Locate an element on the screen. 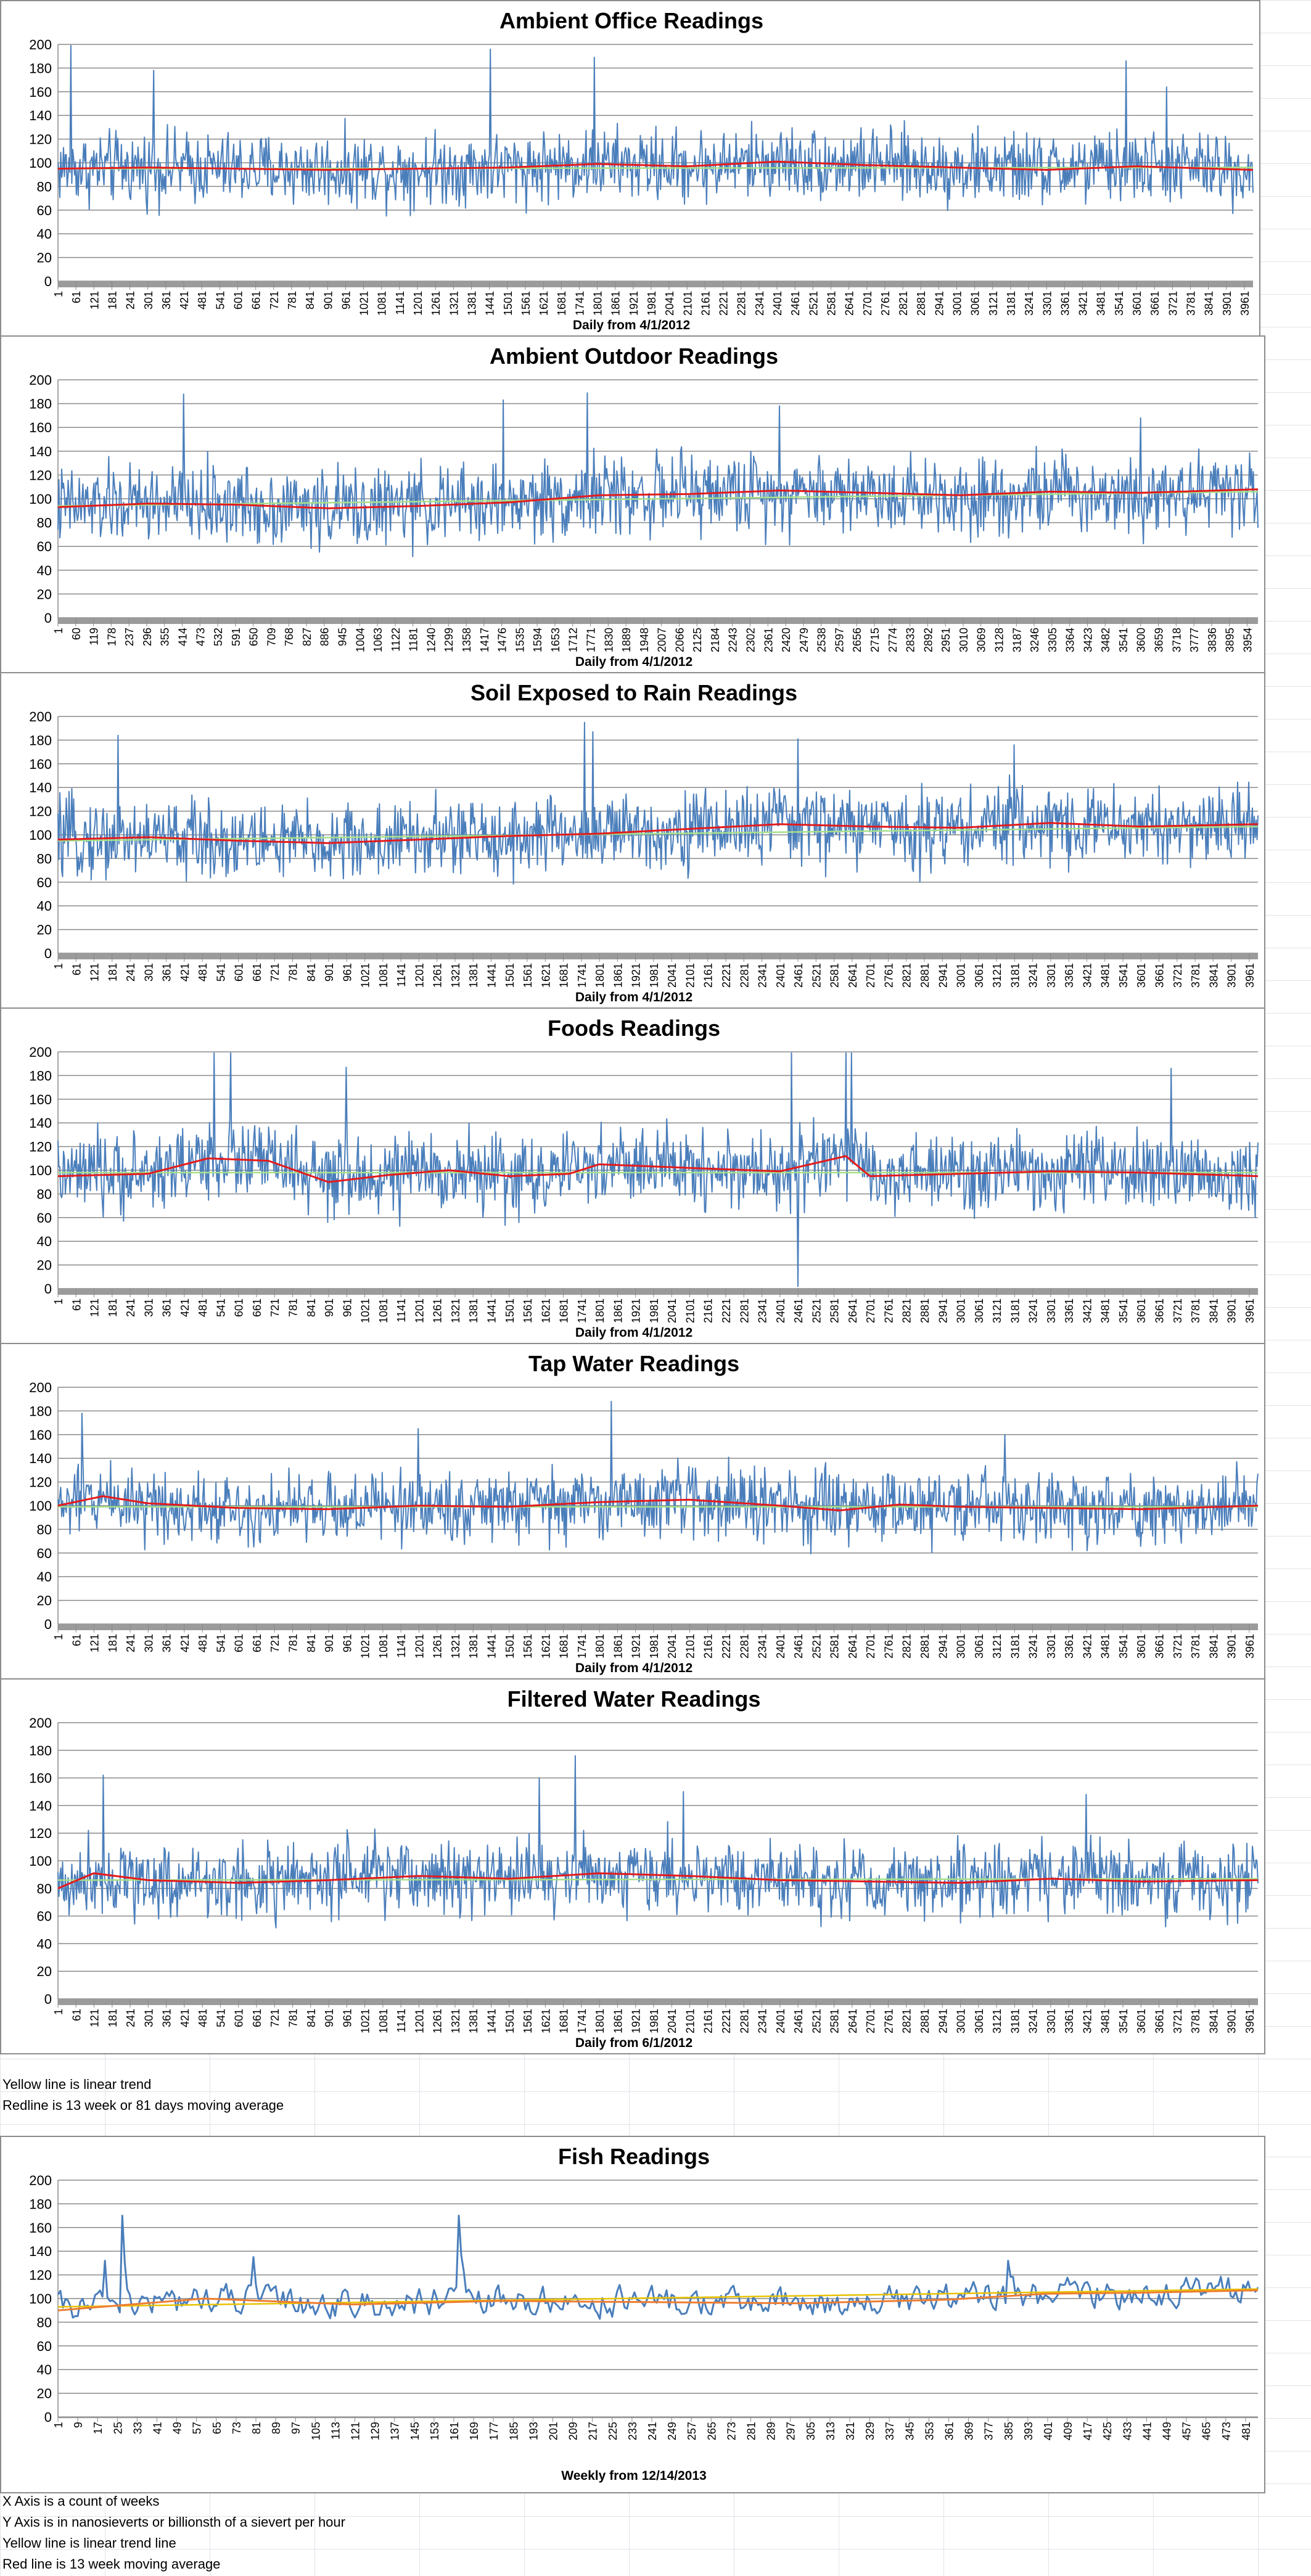 The width and height of the screenshot is (1311, 2576). x-tick-label: 2641 is located at coordinates (853, 1310).